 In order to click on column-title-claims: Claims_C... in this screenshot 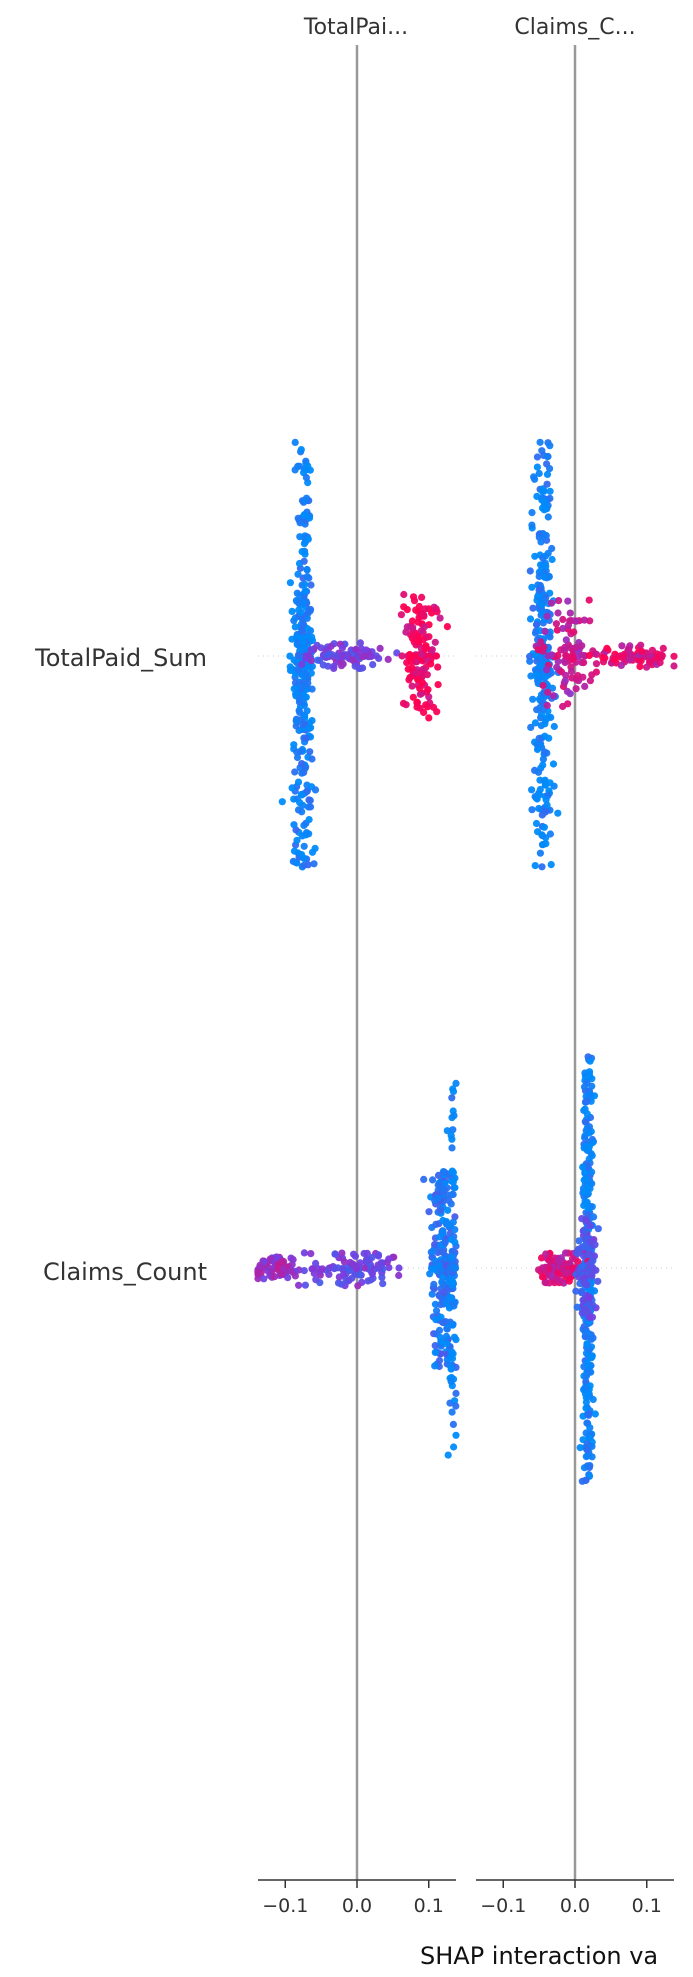, I will do `click(574, 27)`.